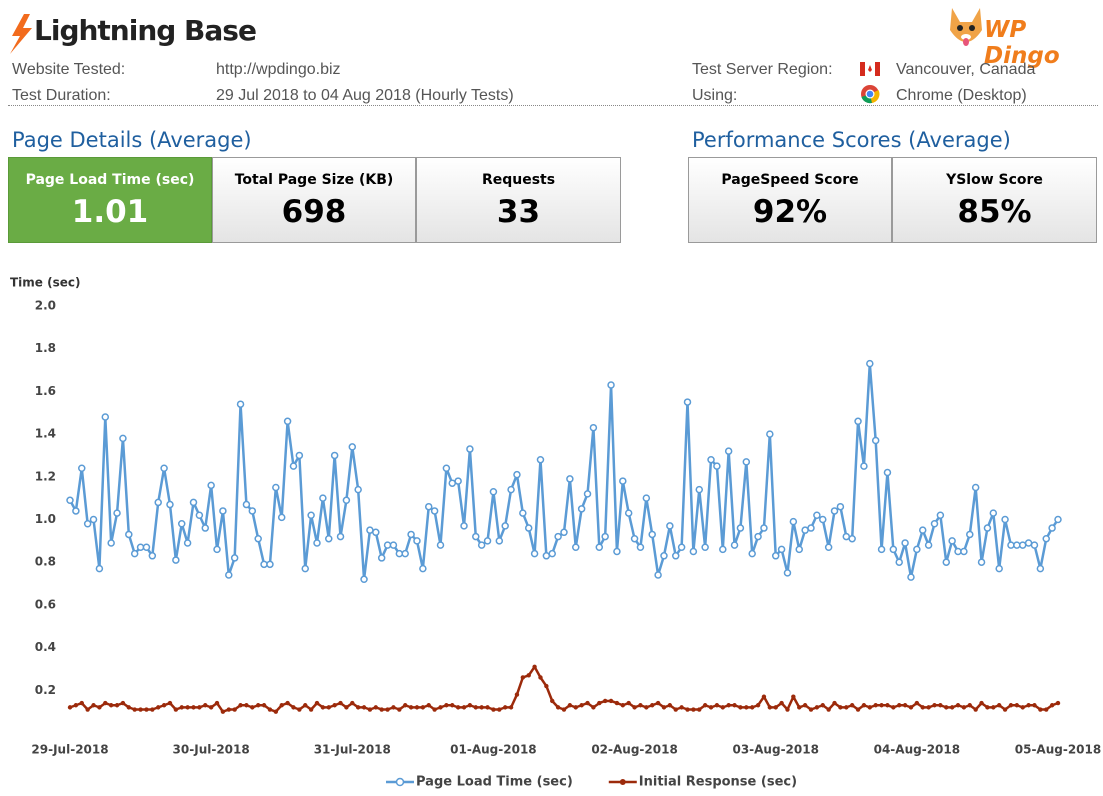 Image resolution: width=1103 pixels, height=796 pixels. I want to click on chrome-icon, so click(870, 94).